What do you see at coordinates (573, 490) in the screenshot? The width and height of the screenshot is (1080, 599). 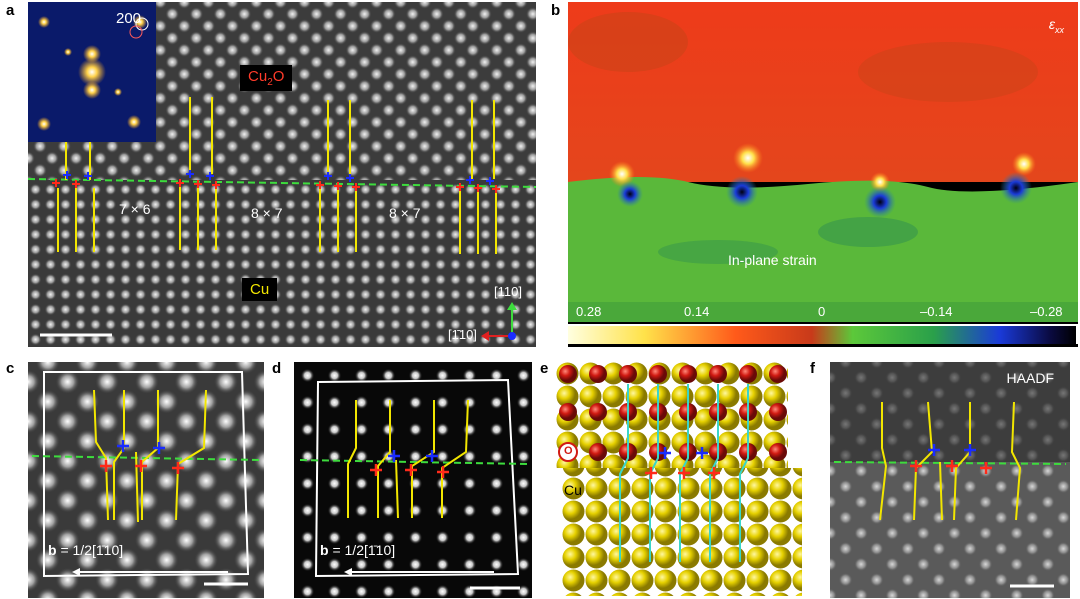 I see `copper-label: Cu` at bounding box center [573, 490].